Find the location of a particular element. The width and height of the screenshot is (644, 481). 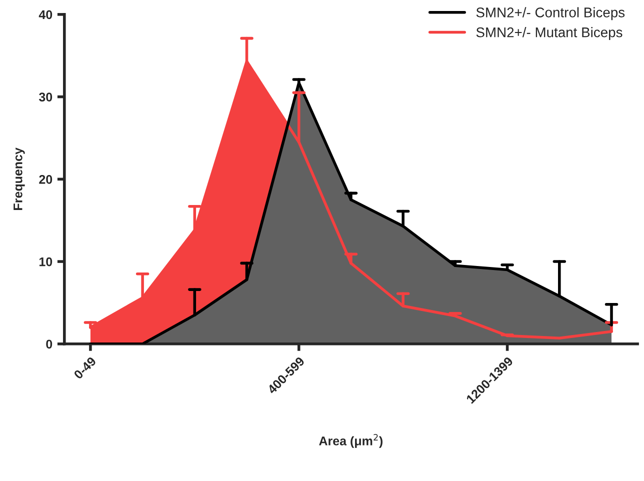

y-tick-label: 0 is located at coordinates (49, 344).